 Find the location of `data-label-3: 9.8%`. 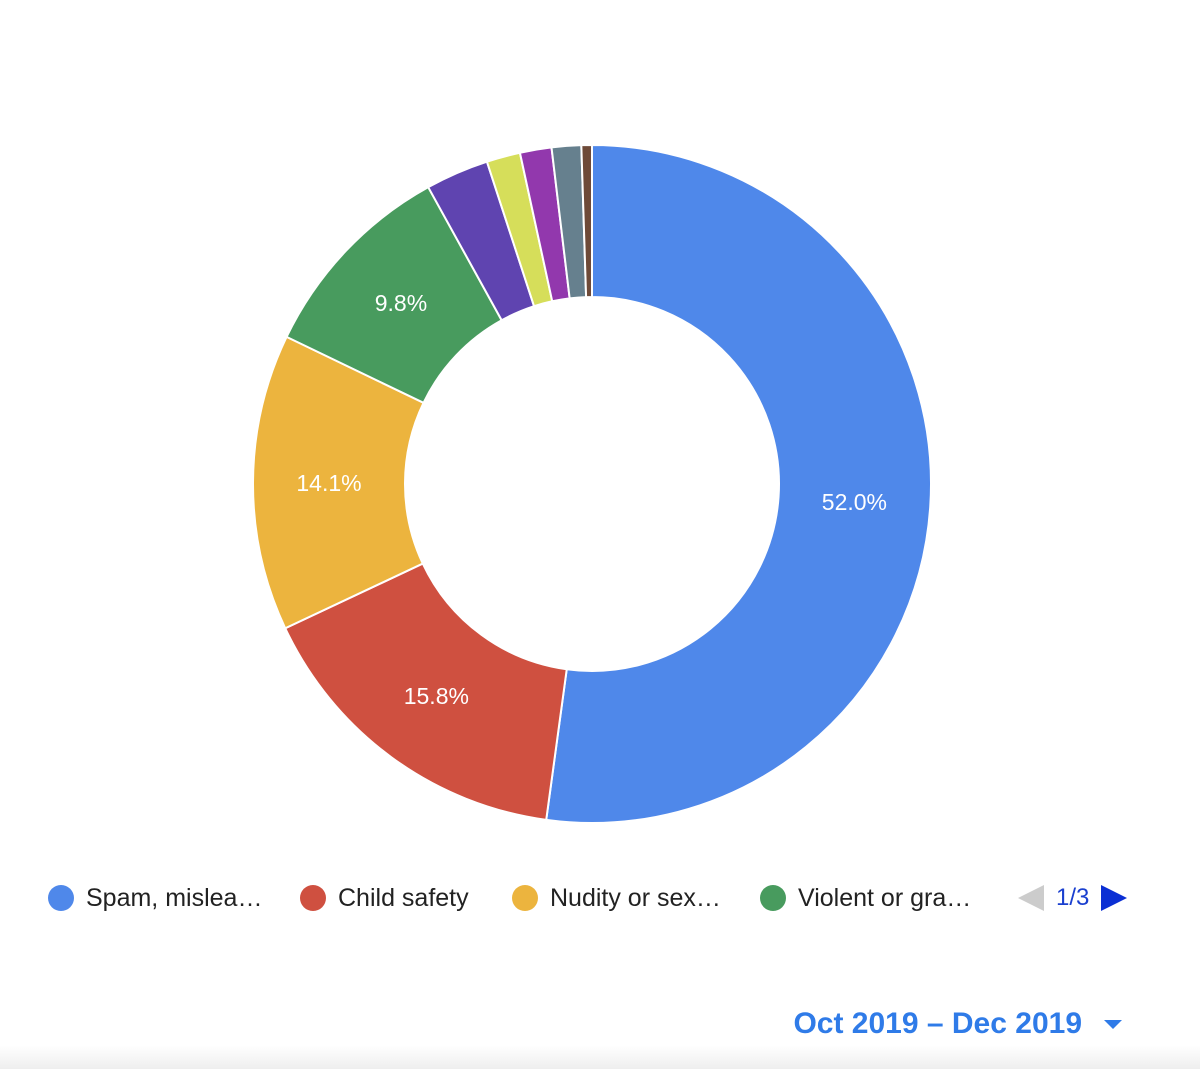

data-label-3: 9.8% is located at coordinates (401, 303).